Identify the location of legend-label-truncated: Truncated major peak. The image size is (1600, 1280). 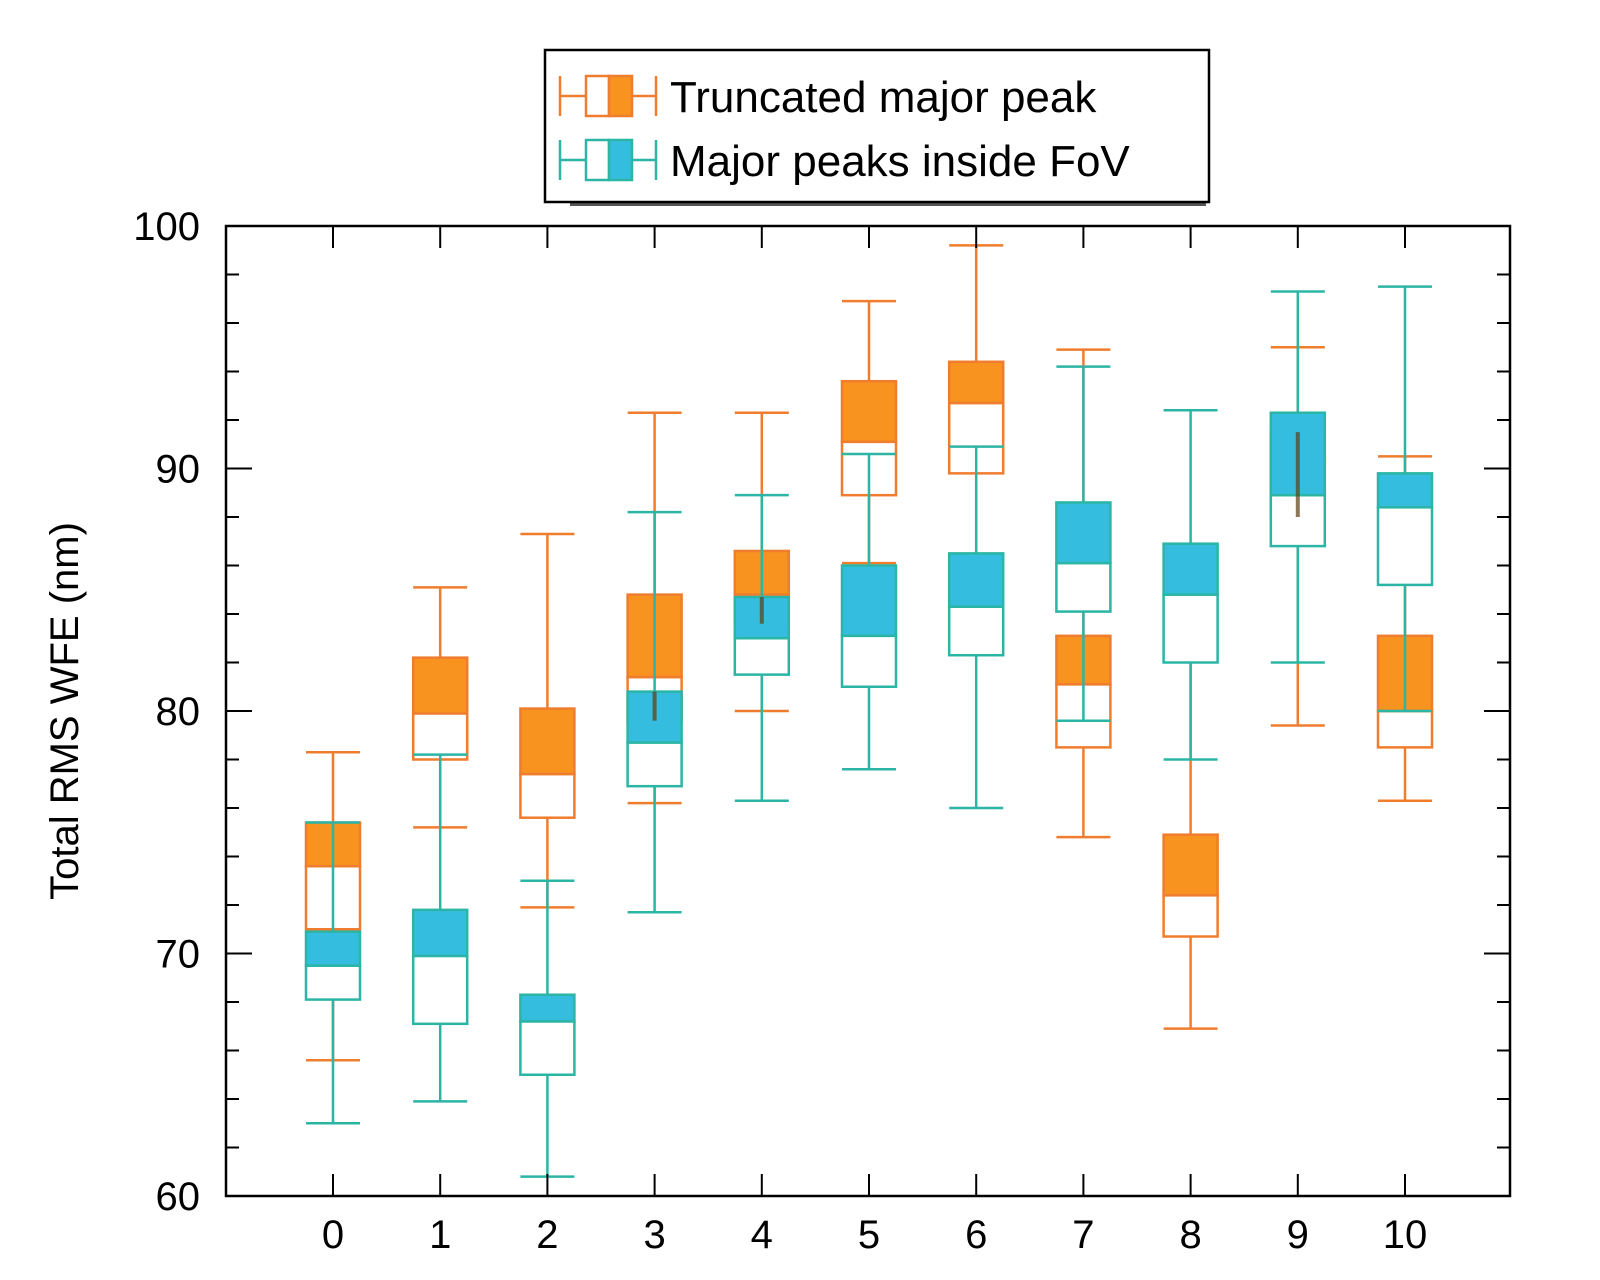
(883, 97).